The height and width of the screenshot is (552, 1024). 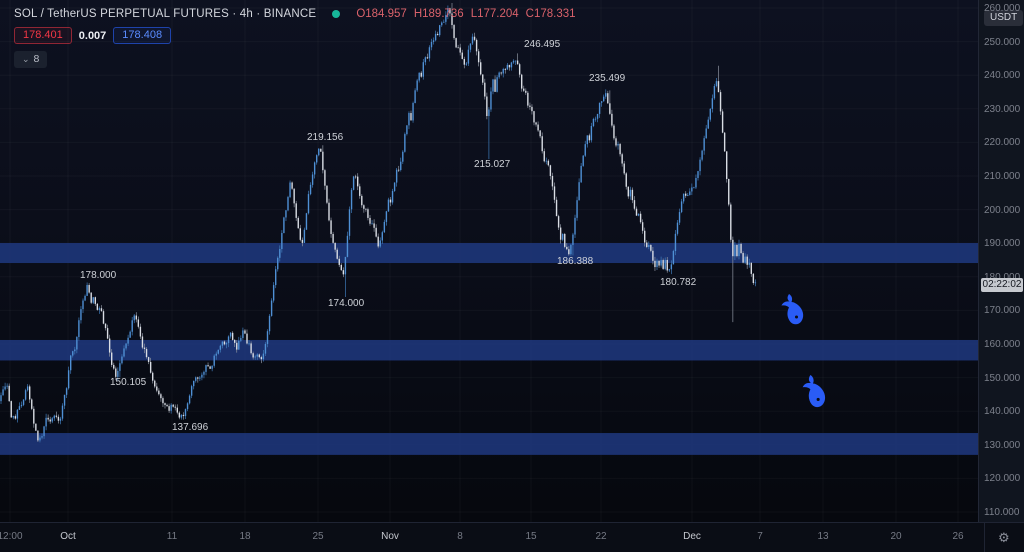 What do you see at coordinates (792, 309) in the screenshot?
I see `shark-drawing-upper` at bounding box center [792, 309].